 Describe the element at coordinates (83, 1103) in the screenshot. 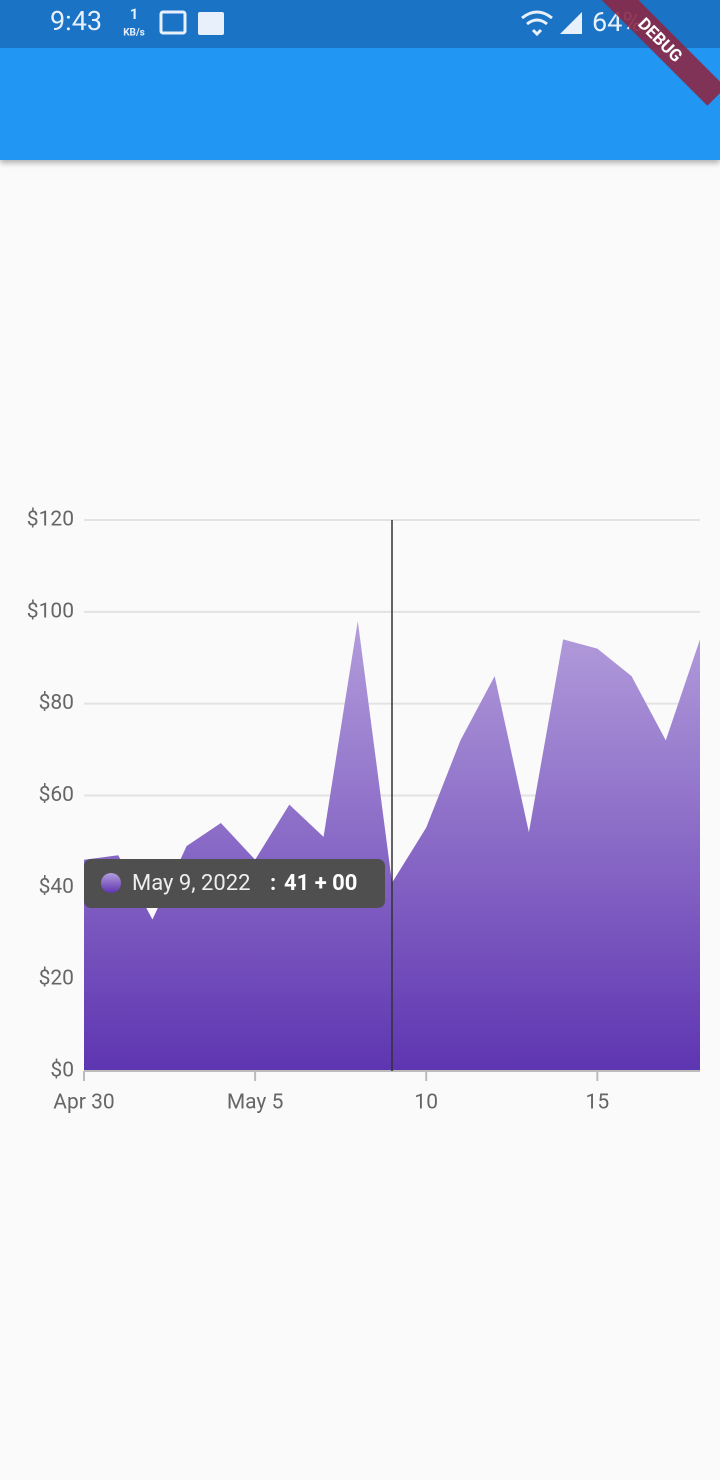

I see `x-tick-label: Apr 30` at that location.